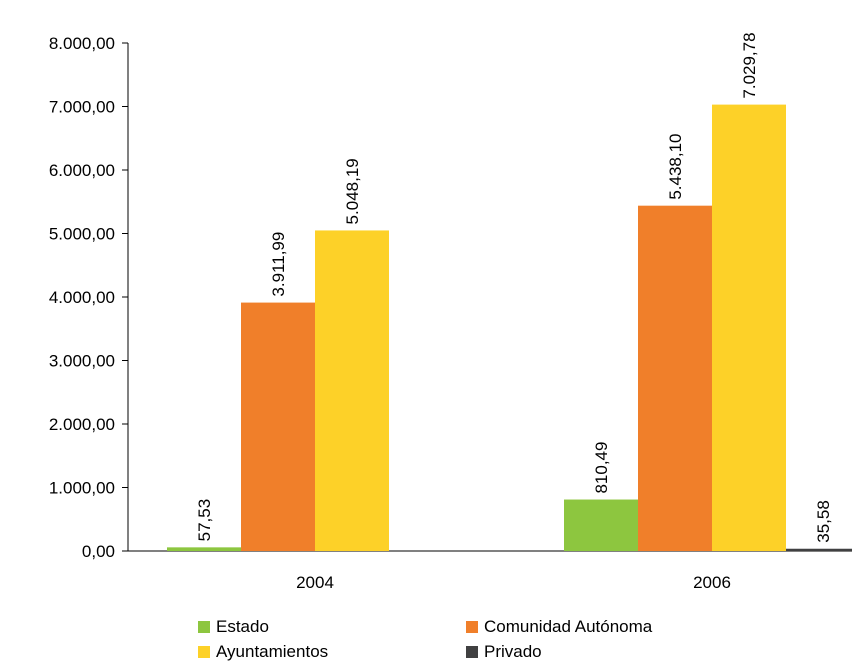 The height and width of the screenshot is (665, 852). What do you see at coordinates (82, 107) in the screenshot?
I see `y-tick-label: 7.000,00` at bounding box center [82, 107].